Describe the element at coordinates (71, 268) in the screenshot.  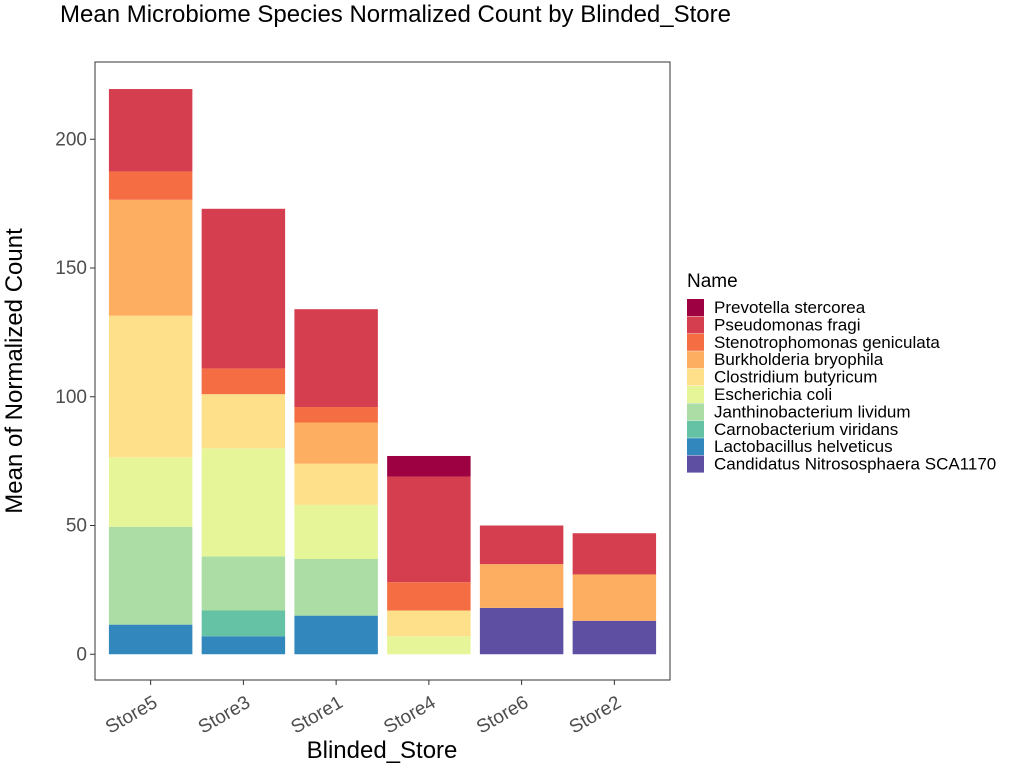
I see `y-tick-label: 150` at that location.